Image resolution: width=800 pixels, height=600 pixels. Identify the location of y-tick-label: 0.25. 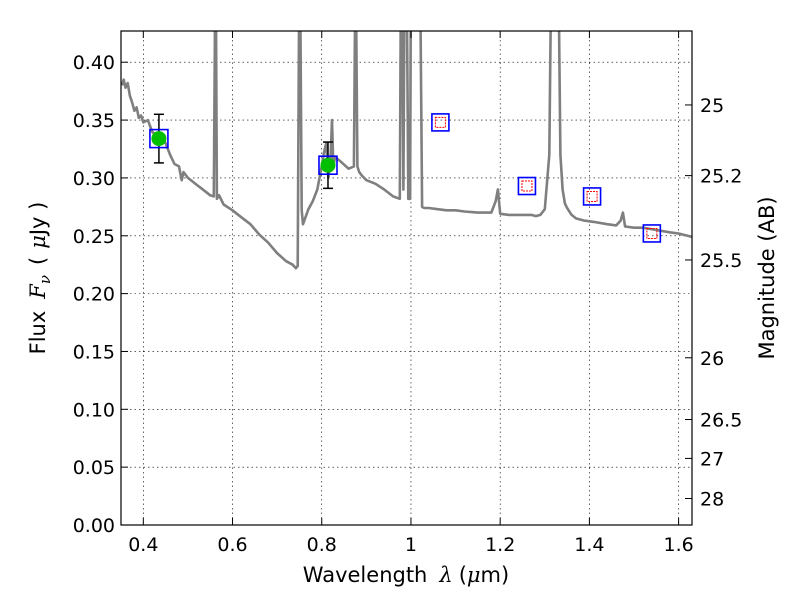
(94, 237).